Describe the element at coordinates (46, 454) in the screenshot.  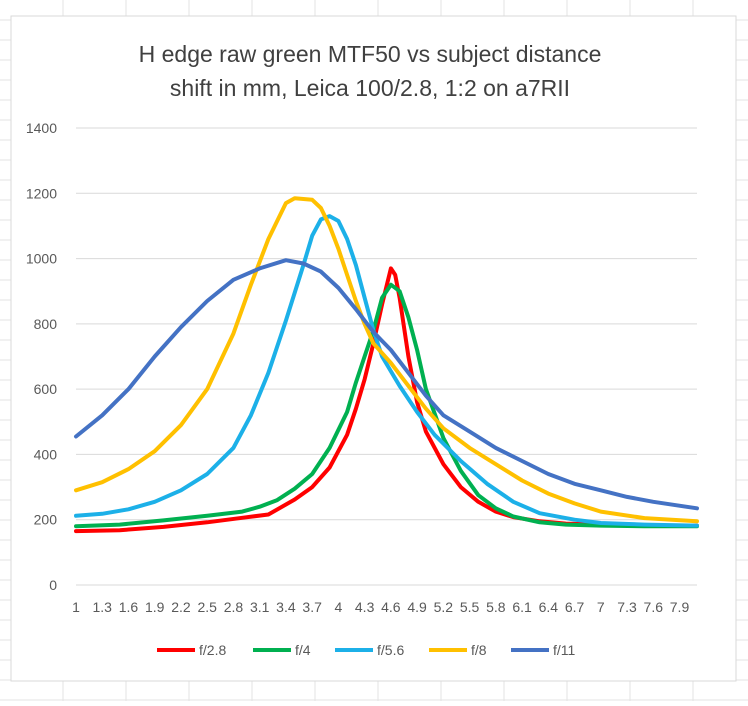
I see `y-tick-label: 400` at that location.